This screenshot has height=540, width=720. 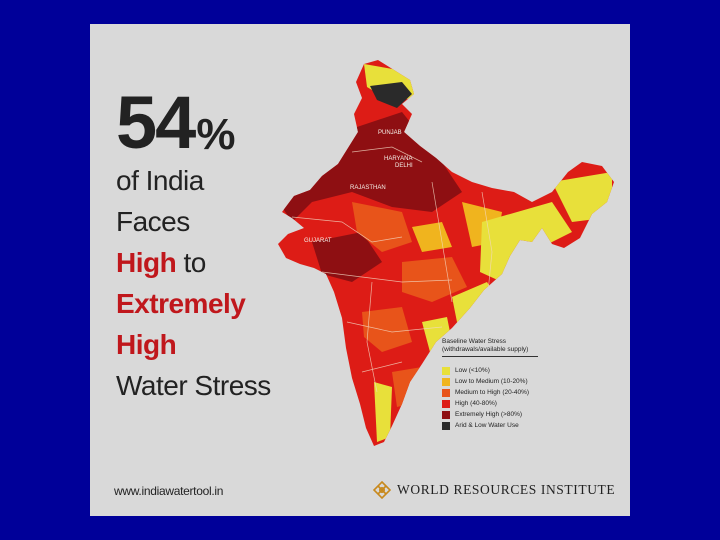 I want to click on legend-title: Baseline Water Stress, so click(x=474, y=341).